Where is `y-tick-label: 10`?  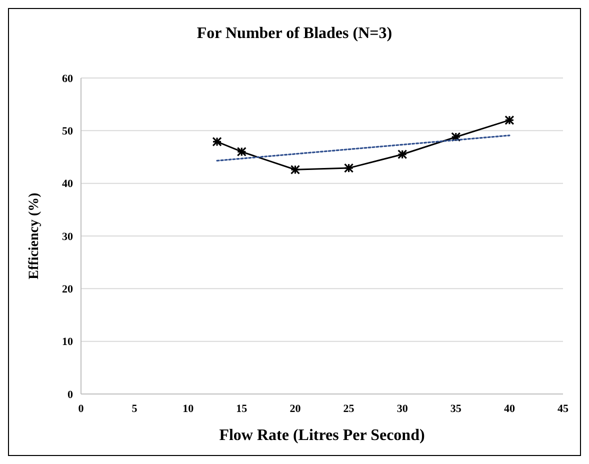
y-tick-label: 10 is located at coordinates (68, 342).